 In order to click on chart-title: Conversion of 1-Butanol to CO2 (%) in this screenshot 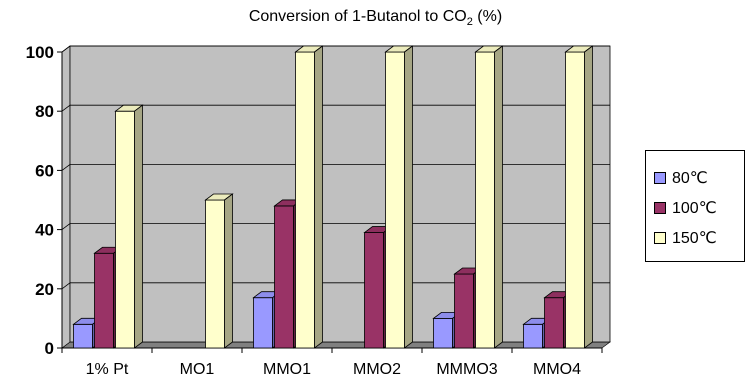, I will do `click(375, 18)`.